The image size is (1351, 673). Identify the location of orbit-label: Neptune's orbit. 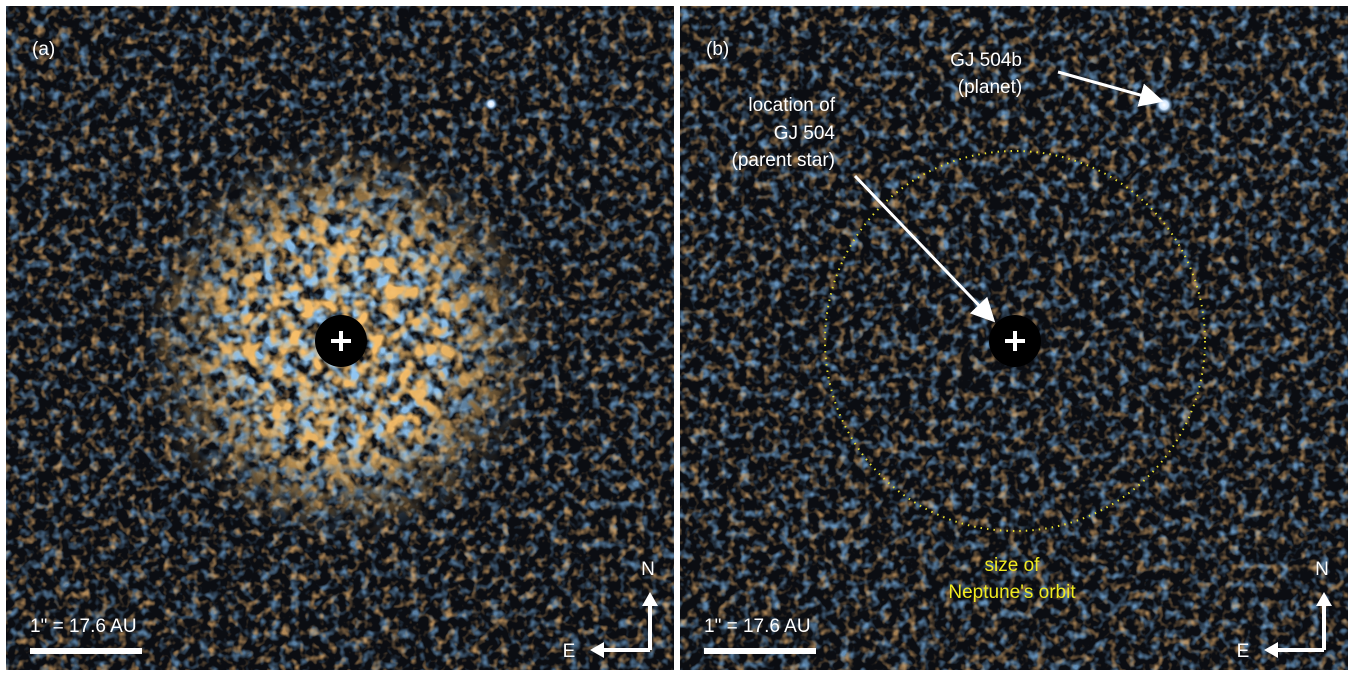
(1012, 592).